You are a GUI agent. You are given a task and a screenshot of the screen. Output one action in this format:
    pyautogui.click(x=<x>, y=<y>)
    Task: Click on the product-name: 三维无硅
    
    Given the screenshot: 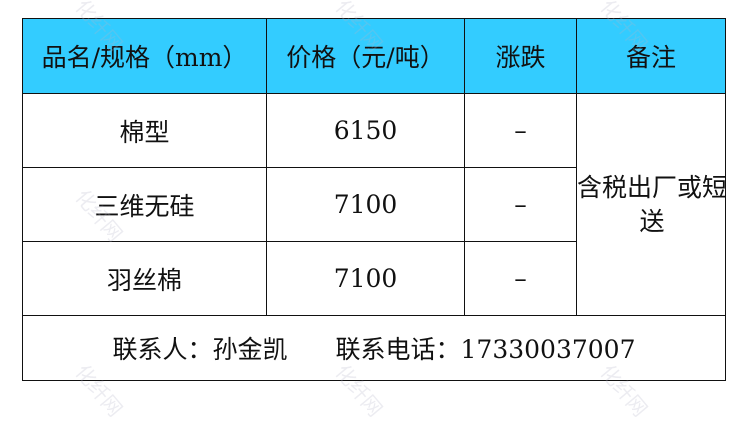 What is the action you would take?
    pyautogui.click(x=144, y=204)
    